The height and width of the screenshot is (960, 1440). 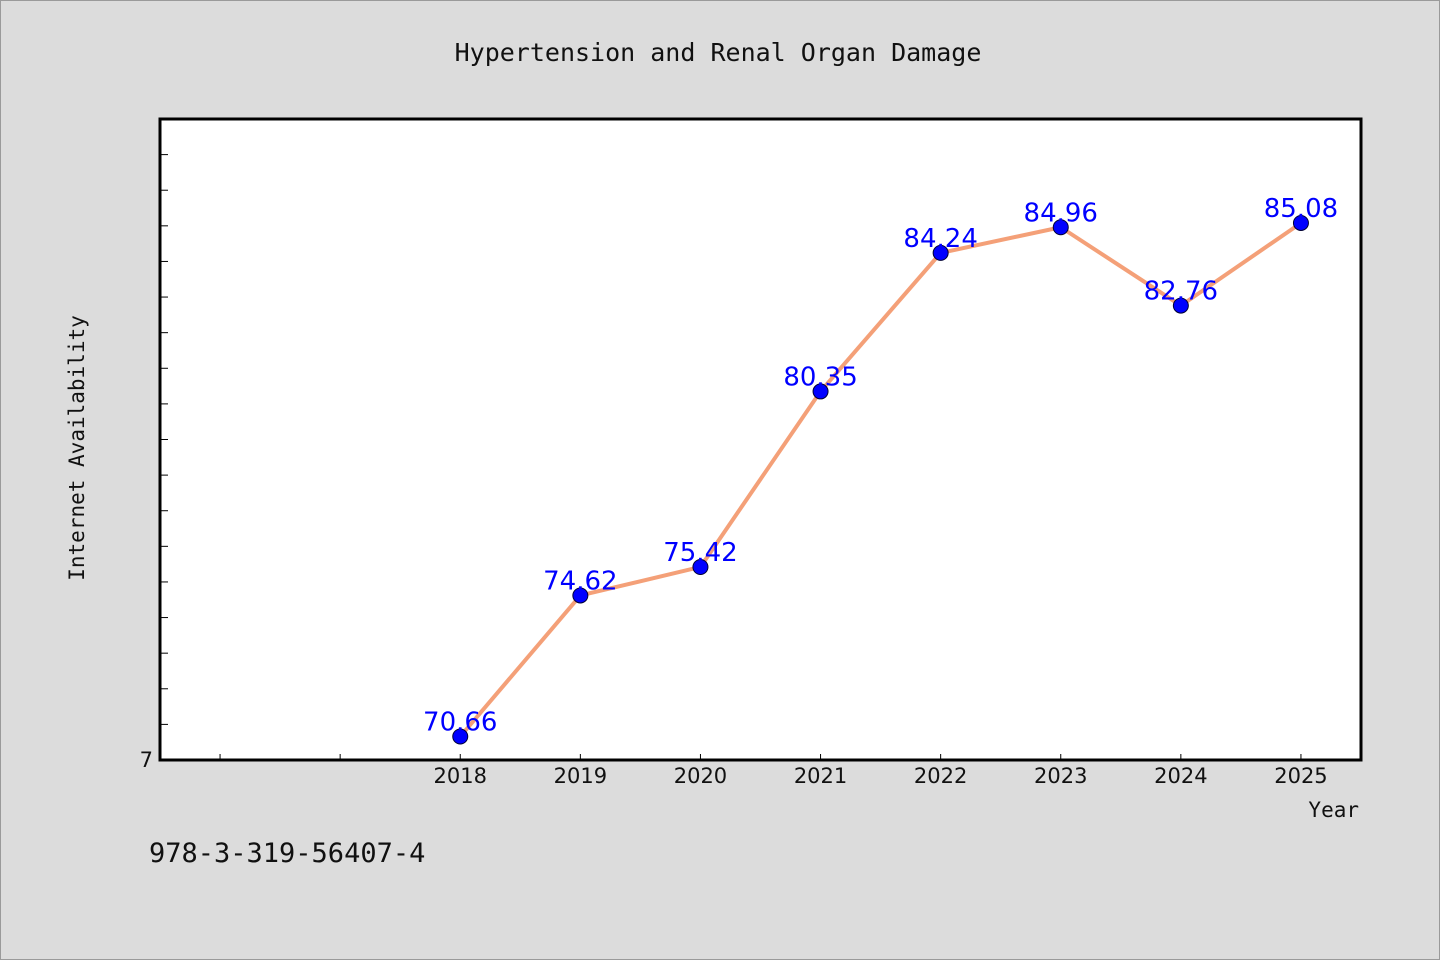 I want to click on x-tick-label: 2023, so click(x=1060, y=776).